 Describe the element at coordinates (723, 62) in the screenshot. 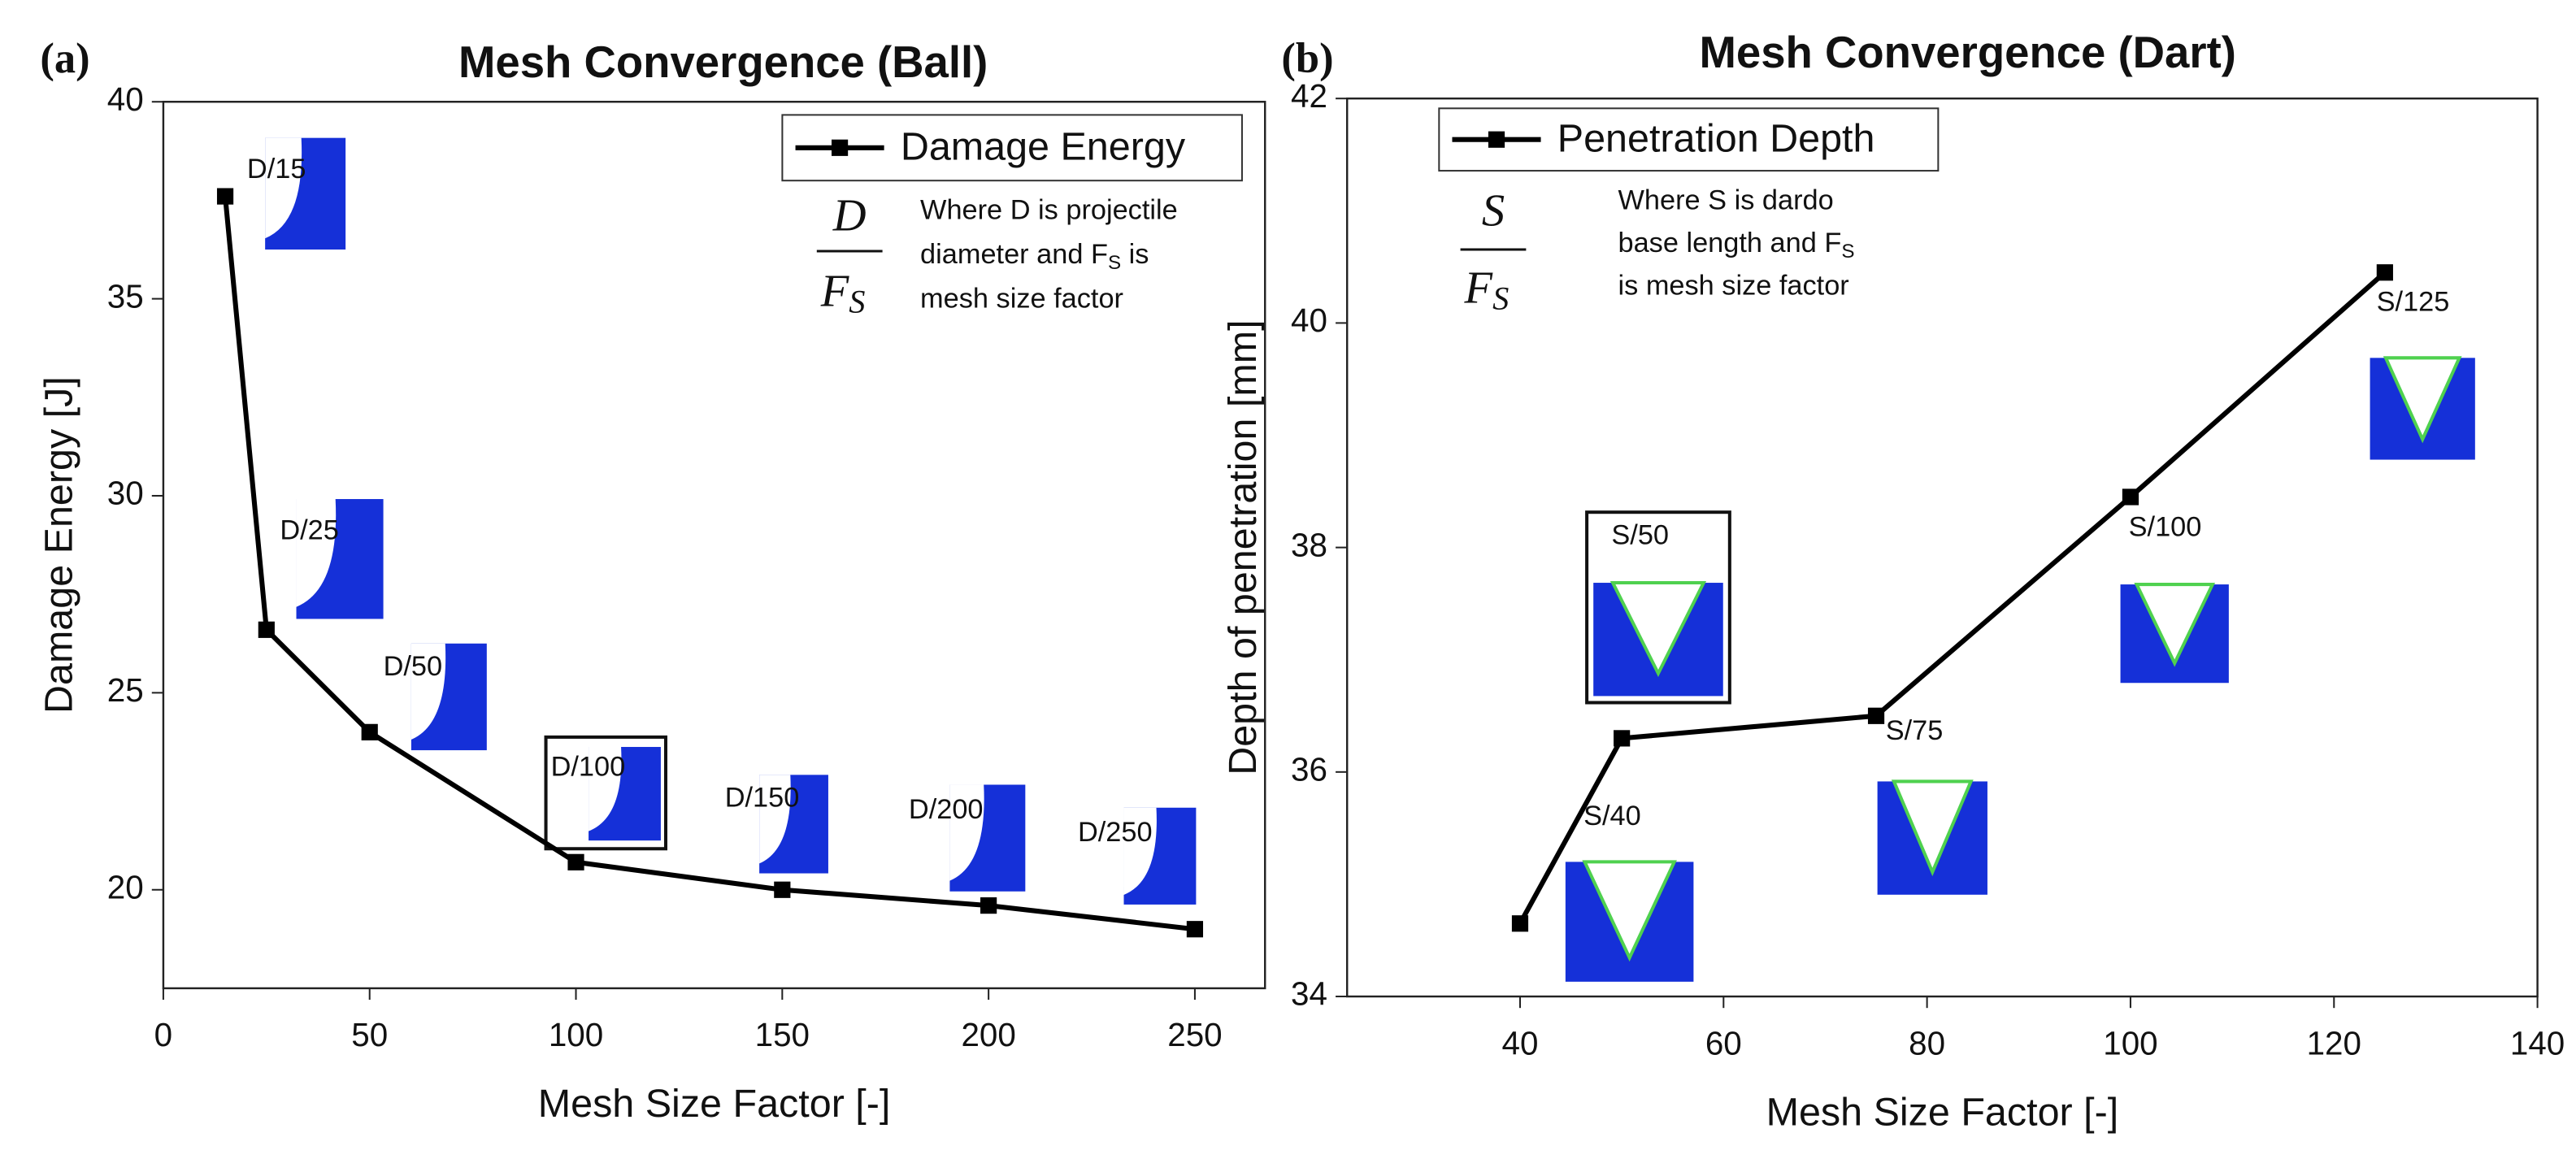

I see `chart-title: Mesh Convergence (Ball)` at that location.